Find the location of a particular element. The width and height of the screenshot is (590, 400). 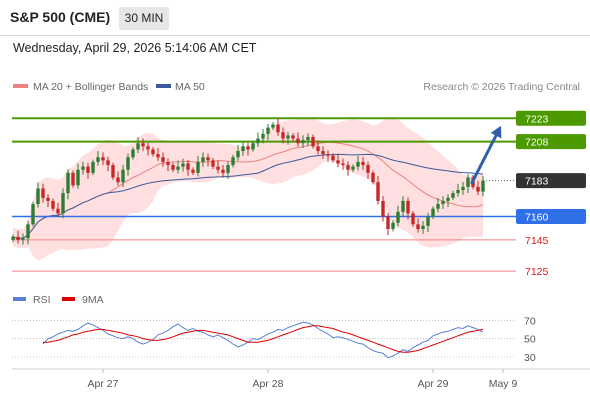

timeframe-badge: 30 MIN is located at coordinates (144, 18).